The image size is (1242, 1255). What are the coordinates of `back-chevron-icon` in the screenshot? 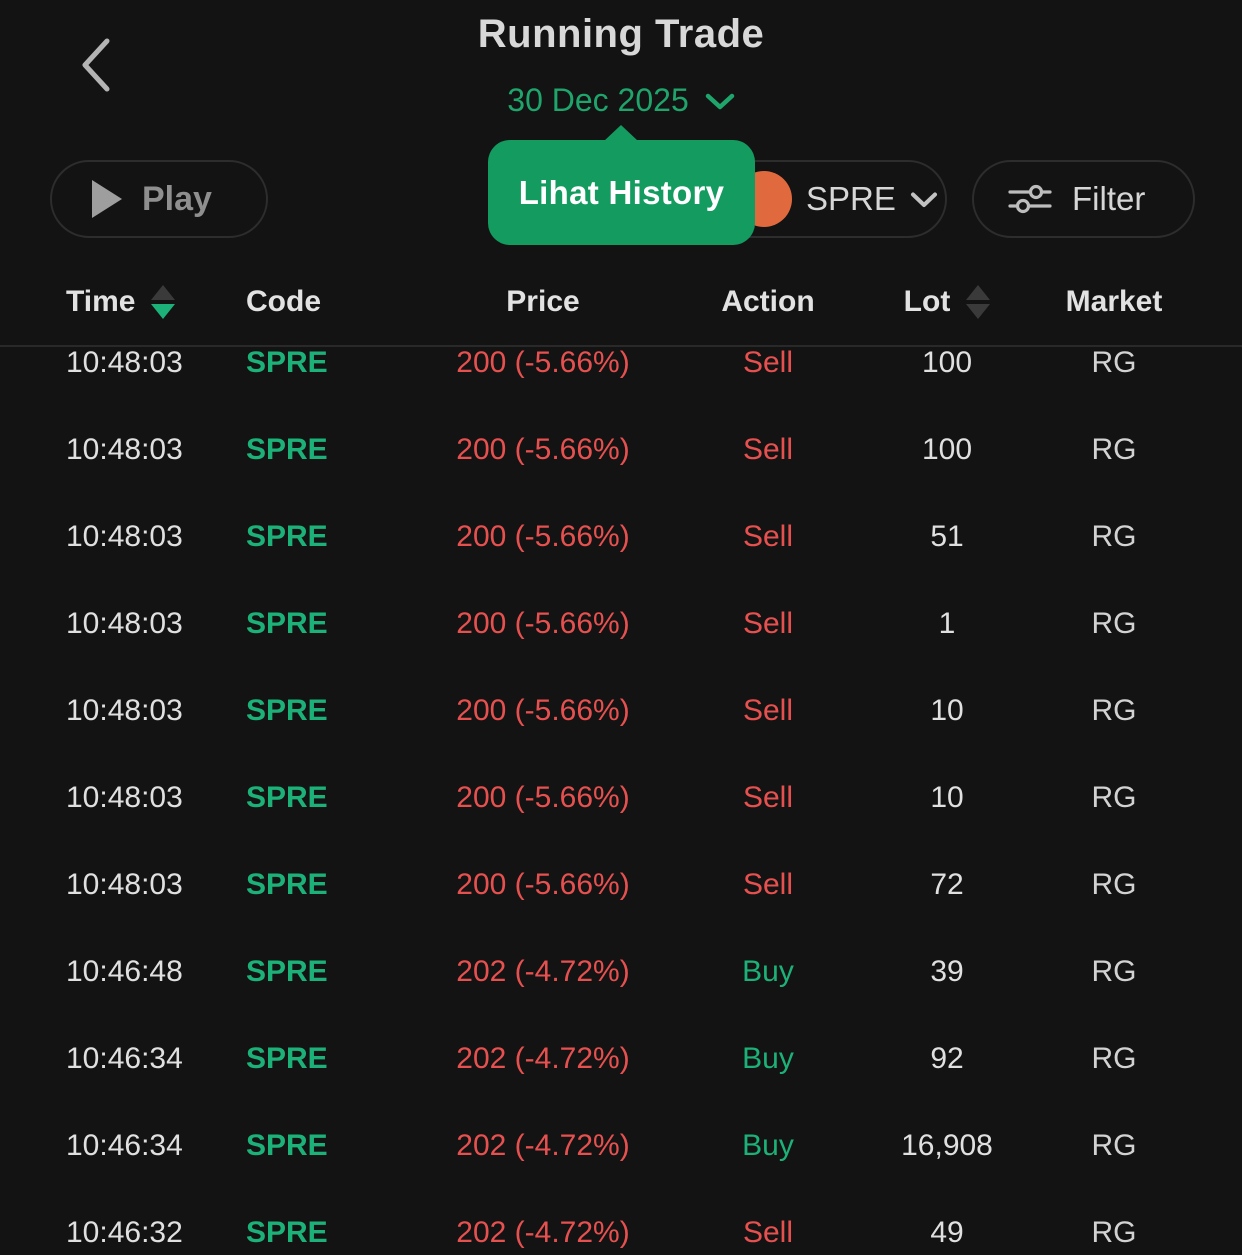 It's located at (96, 65).